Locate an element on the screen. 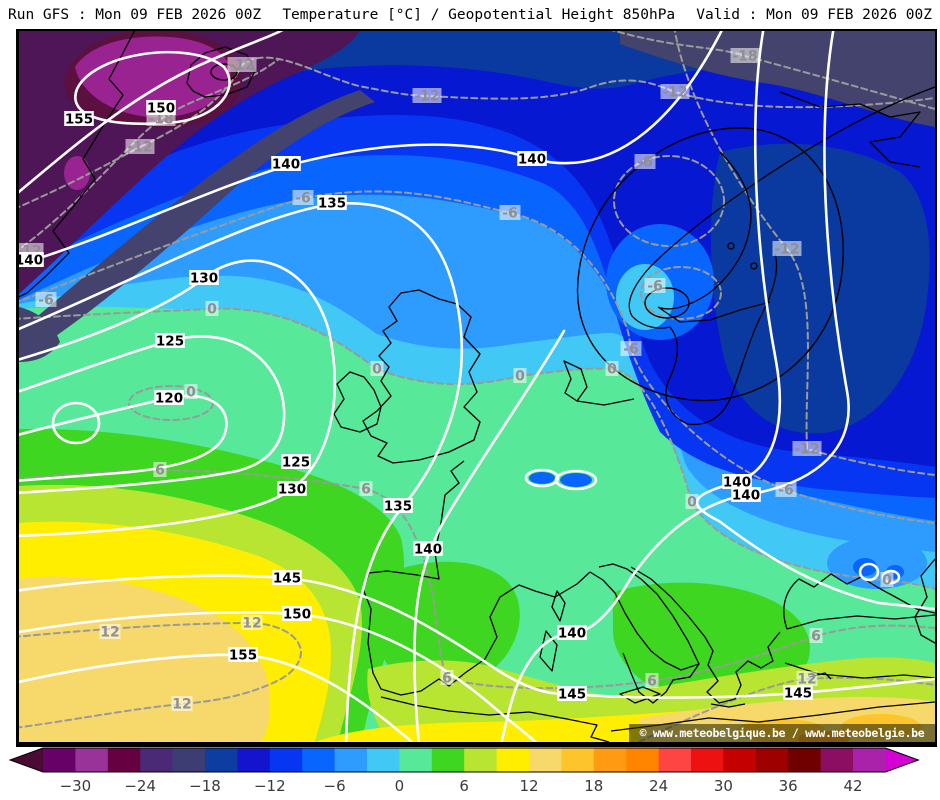 Image resolution: width=940 pixels, height=800 pixels. colorbar-tick-label: 36 is located at coordinates (788, 786).